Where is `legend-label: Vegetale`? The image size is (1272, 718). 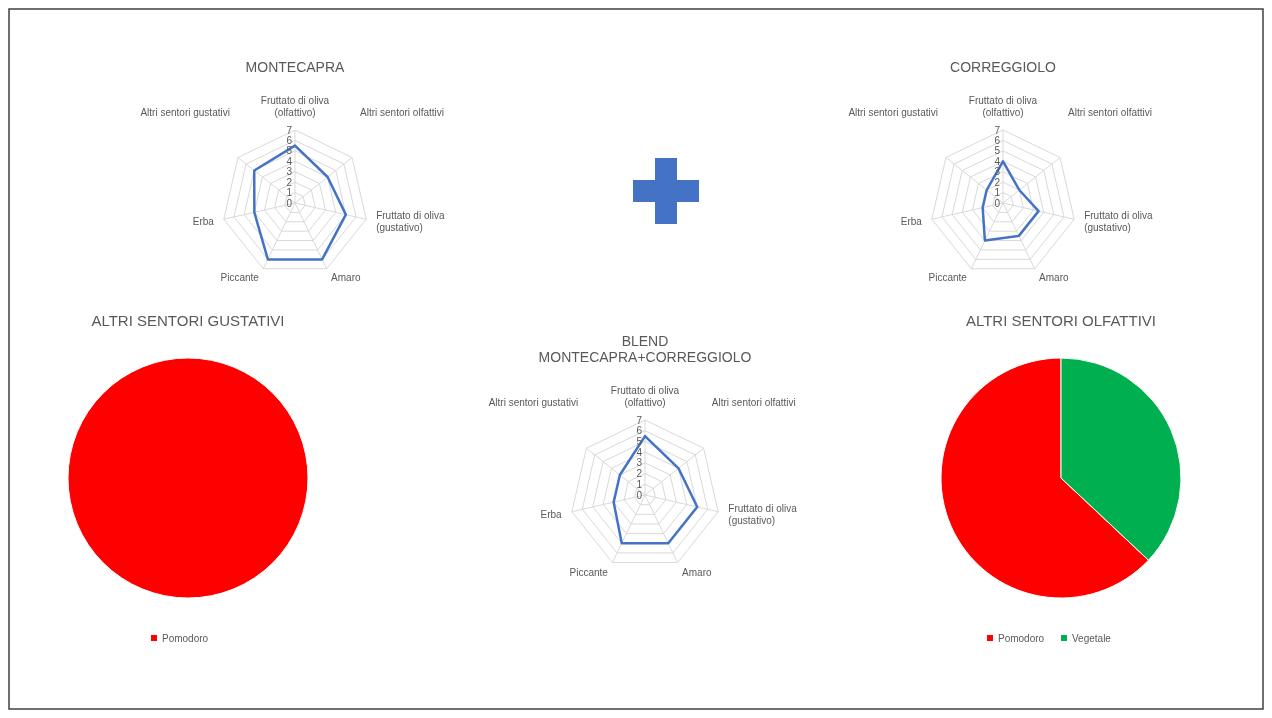
legend-label: Vegetale is located at coordinates (1092, 638).